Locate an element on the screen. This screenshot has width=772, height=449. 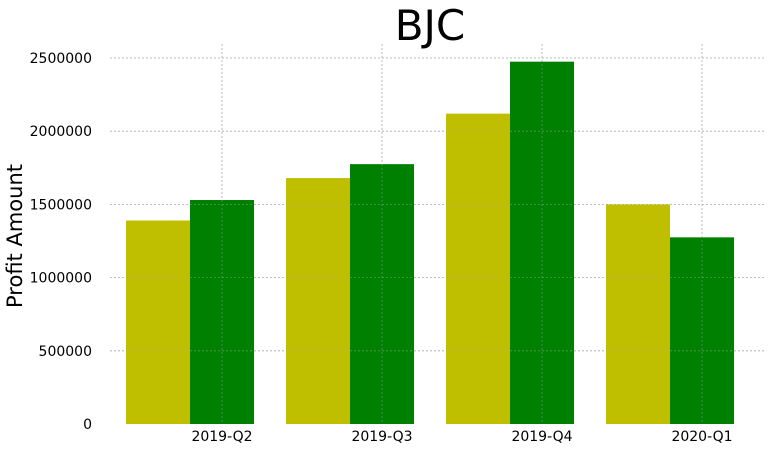
x-tick-label: 2019-Q4 is located at coordinates (541, 437).